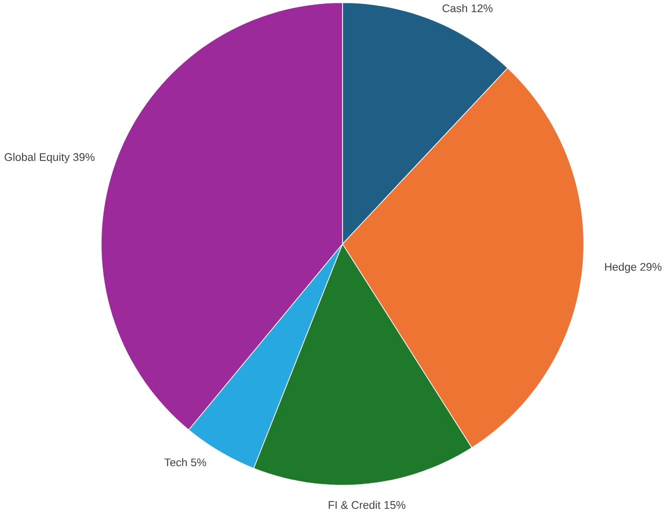 The height and width of the screenshot is (513, 666). I want to click on data-label: 29%, so click(651, 266).